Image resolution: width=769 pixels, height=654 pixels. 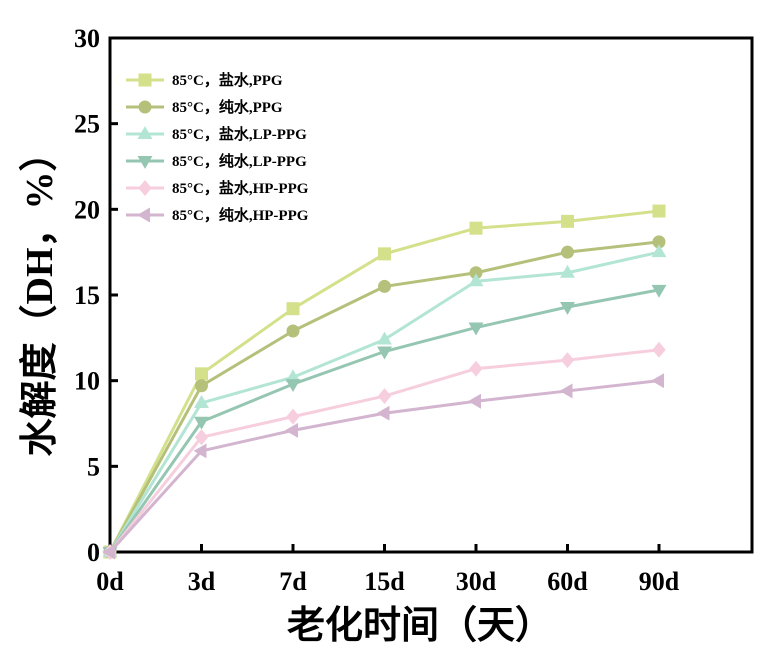 What do you see at coordinates (293, 581) in the screenshot?
I see `x-tick-label: 7d` at bounding box center [293, 581].